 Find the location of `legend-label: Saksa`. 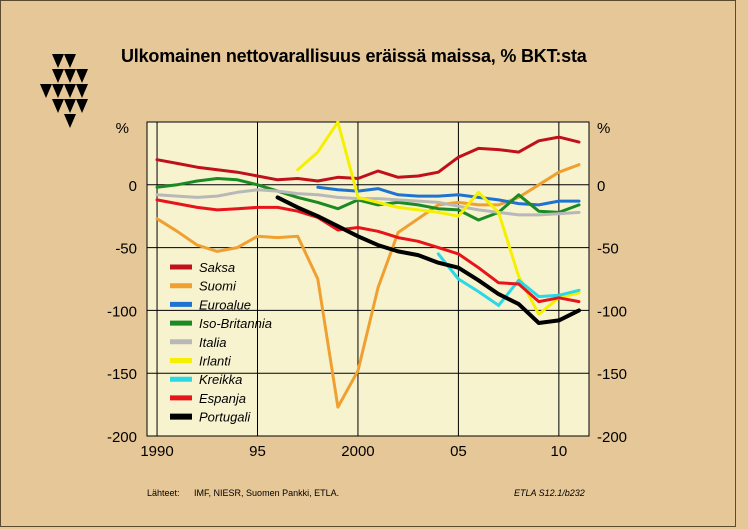

legend-label: Saksa is located at coordinates (217, 267).